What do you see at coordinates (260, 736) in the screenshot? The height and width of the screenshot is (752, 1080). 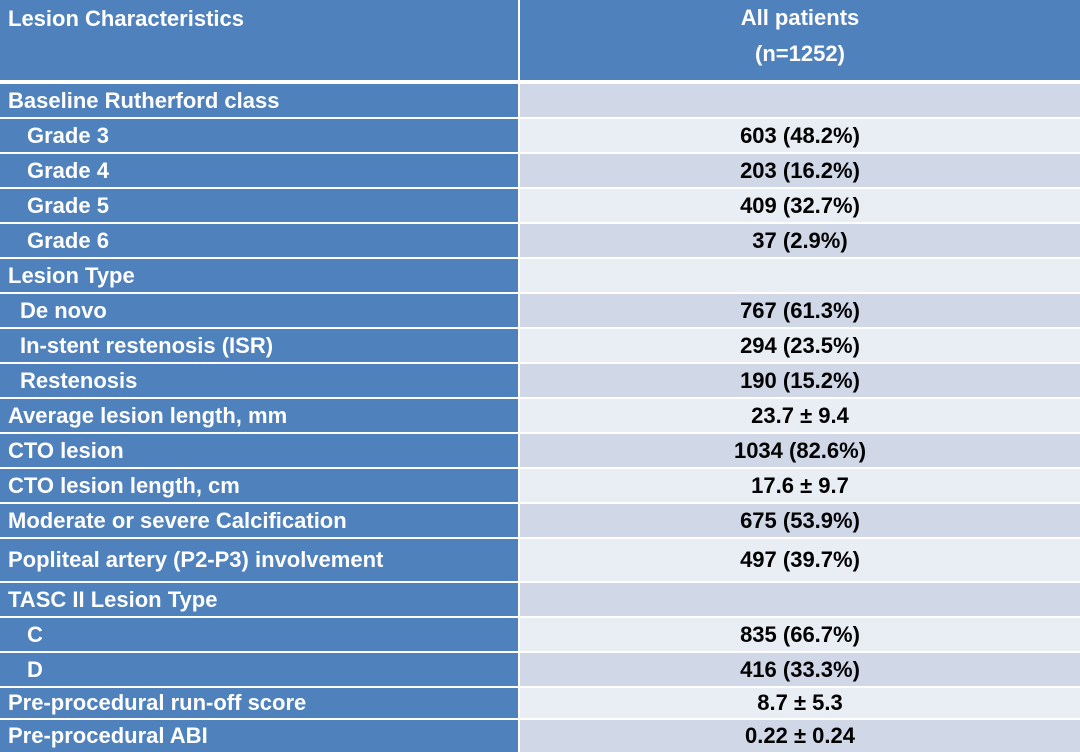 I see `row-label: Pre-procedural ABI` at bounding box center [260, 736].